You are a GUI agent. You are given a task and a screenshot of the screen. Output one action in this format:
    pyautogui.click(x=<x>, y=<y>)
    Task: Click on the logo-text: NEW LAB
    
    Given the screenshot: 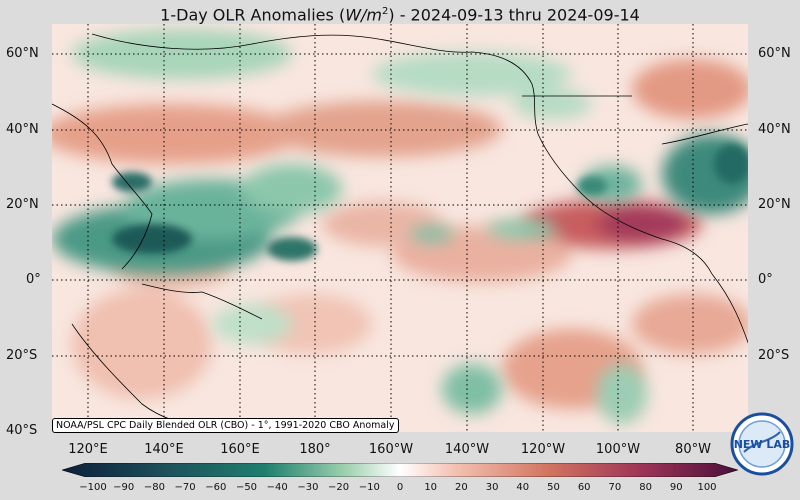 What is the action you would take?
    pyautogui.click(x=762, y=444)
    